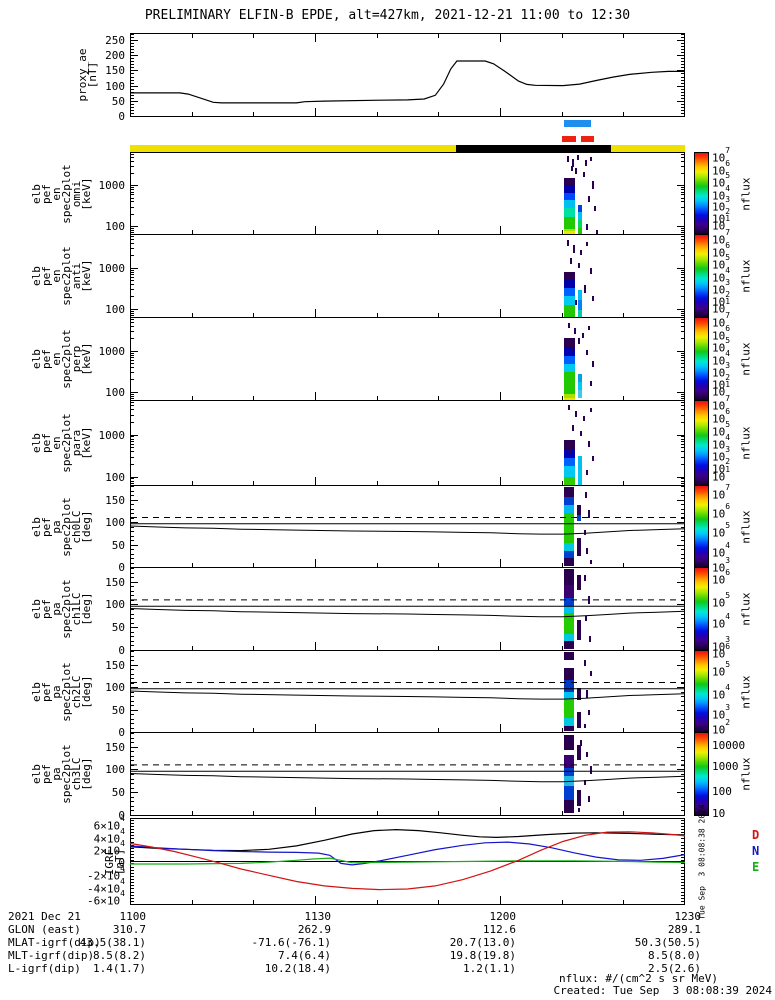  What do you see at coordinates (746, 691) in the screenshot?
I see `nflux-label: nflux` at bounding box center [746, 691].